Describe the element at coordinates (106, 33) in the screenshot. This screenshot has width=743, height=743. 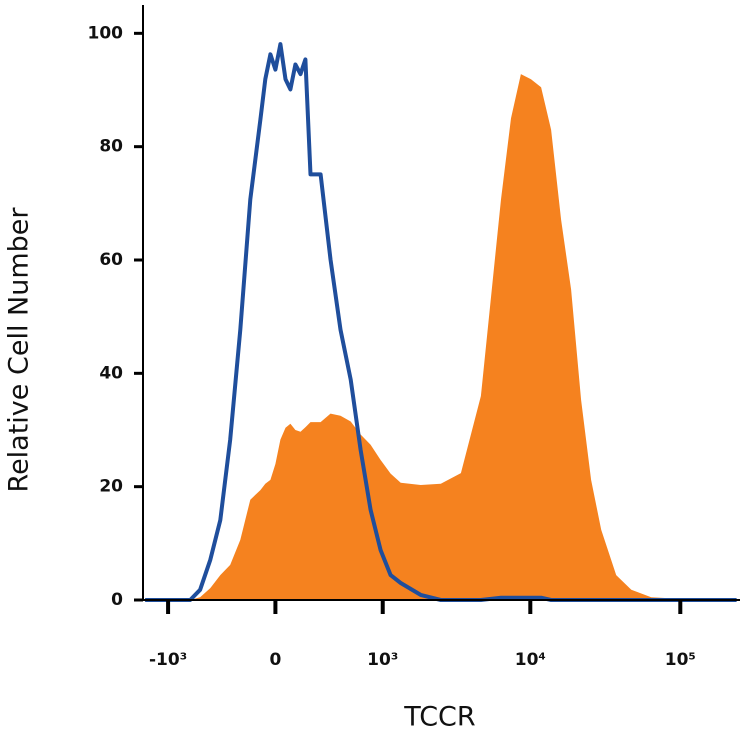
I see `y-tick-label: 100` at that location.